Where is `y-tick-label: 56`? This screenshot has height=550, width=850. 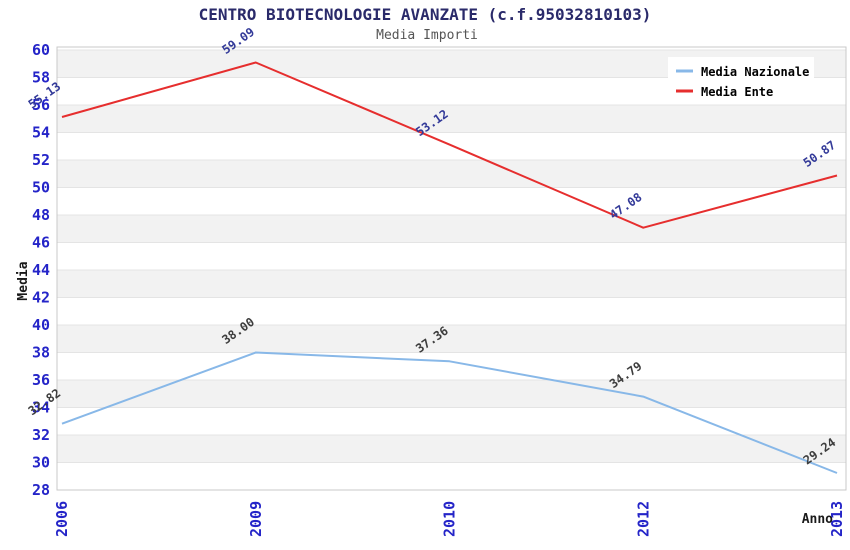
y-tick-label: 56 is located at coordinates (41, 105).